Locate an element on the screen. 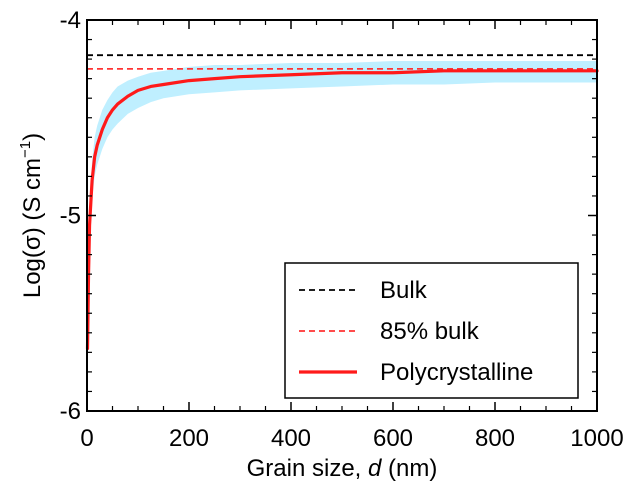 The image size is (629, 483). x-tick-label: 0 is located at coordinates (86, 438).